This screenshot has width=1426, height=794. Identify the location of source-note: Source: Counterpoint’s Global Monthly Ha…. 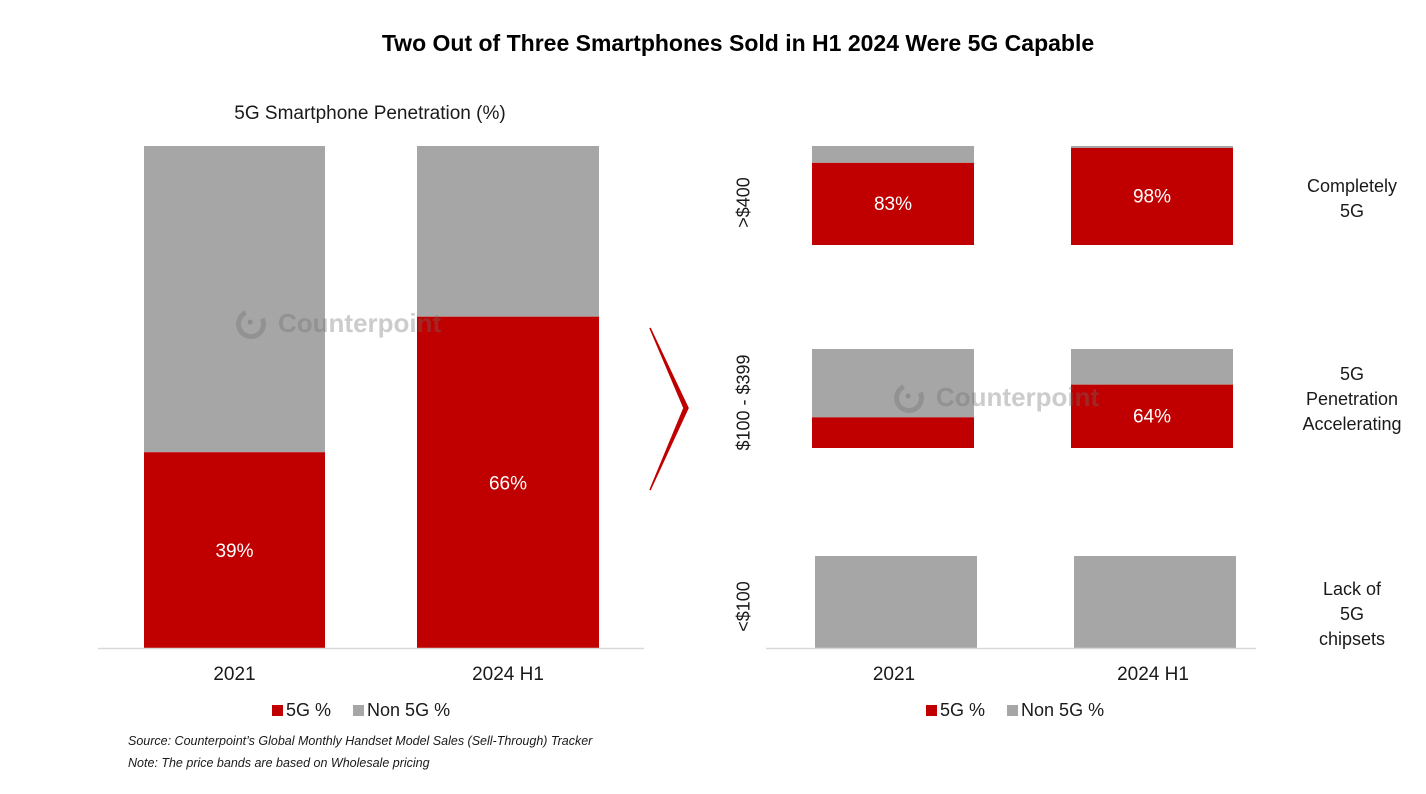
(360, 741).